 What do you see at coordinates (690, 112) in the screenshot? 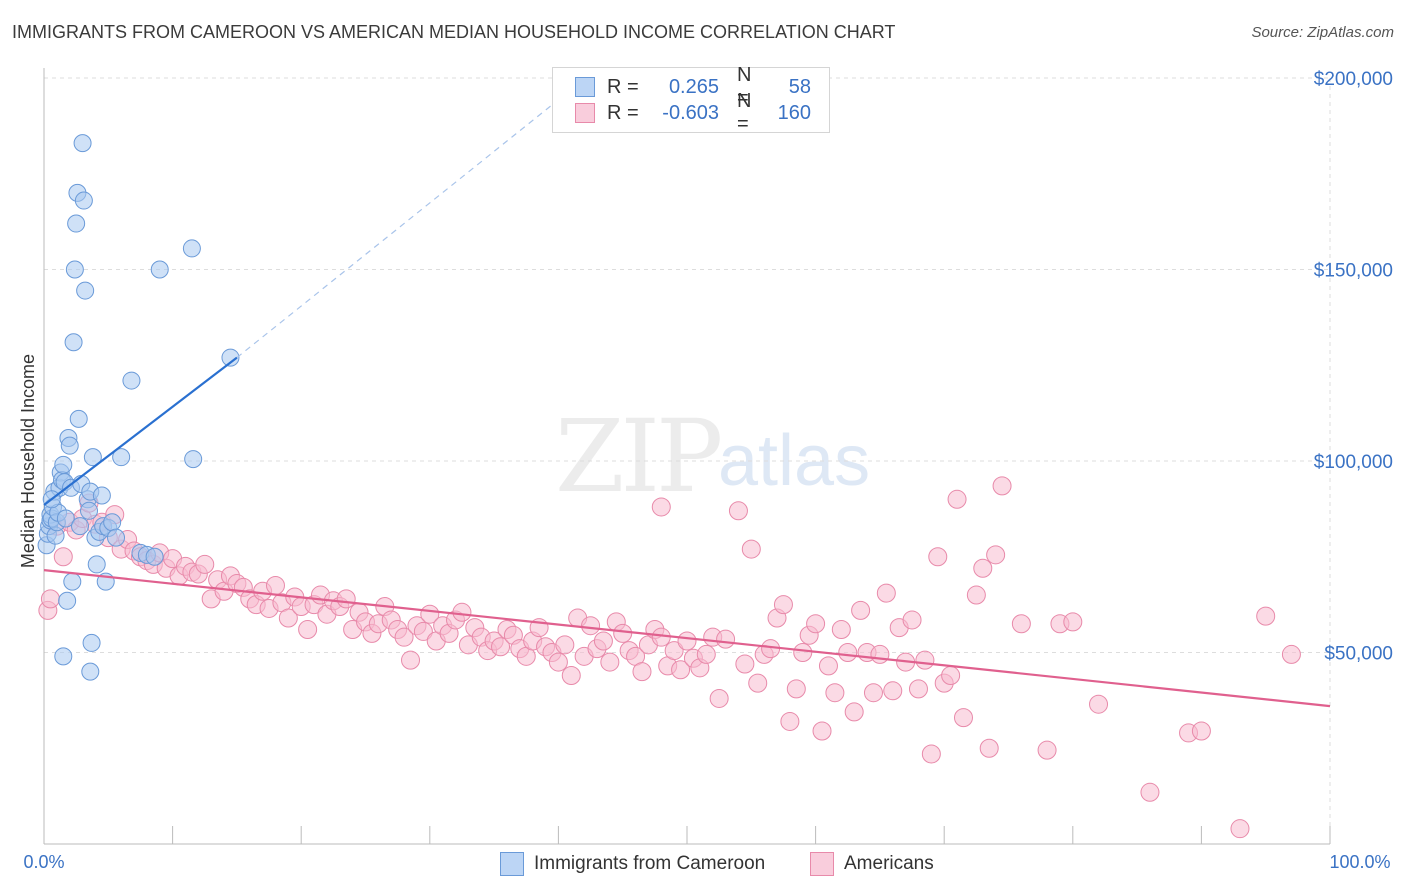
I see `legend-r-value: -0.603` at bounding box center [690, 112].